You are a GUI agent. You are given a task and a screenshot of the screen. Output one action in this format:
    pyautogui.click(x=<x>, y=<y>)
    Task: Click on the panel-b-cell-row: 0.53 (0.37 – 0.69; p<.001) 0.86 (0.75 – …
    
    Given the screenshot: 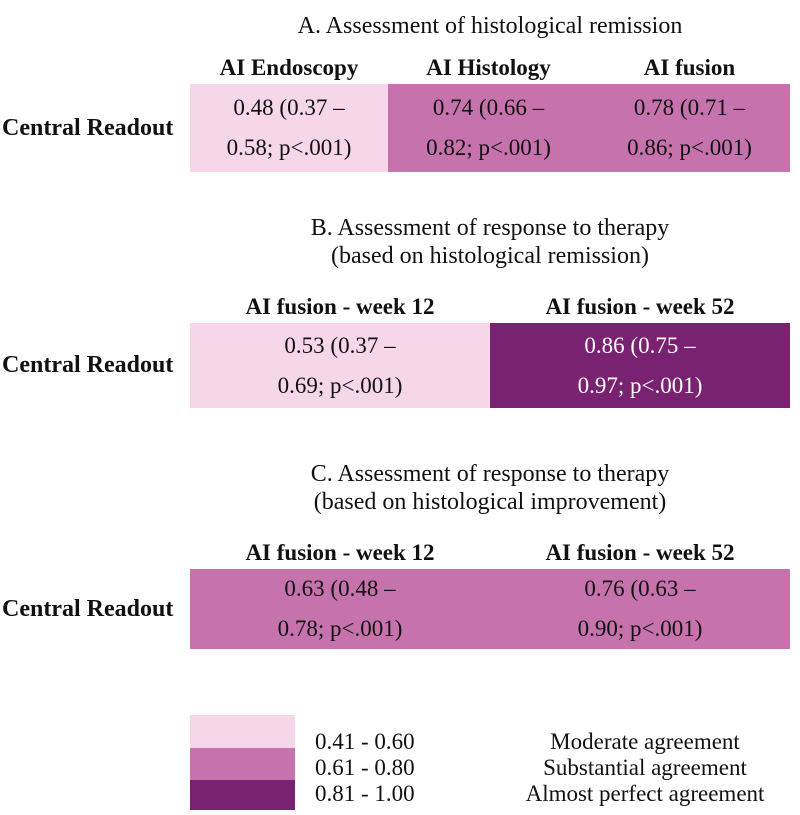 What is the action you would take?
    pyautogui.click(x=490, y=365)
    